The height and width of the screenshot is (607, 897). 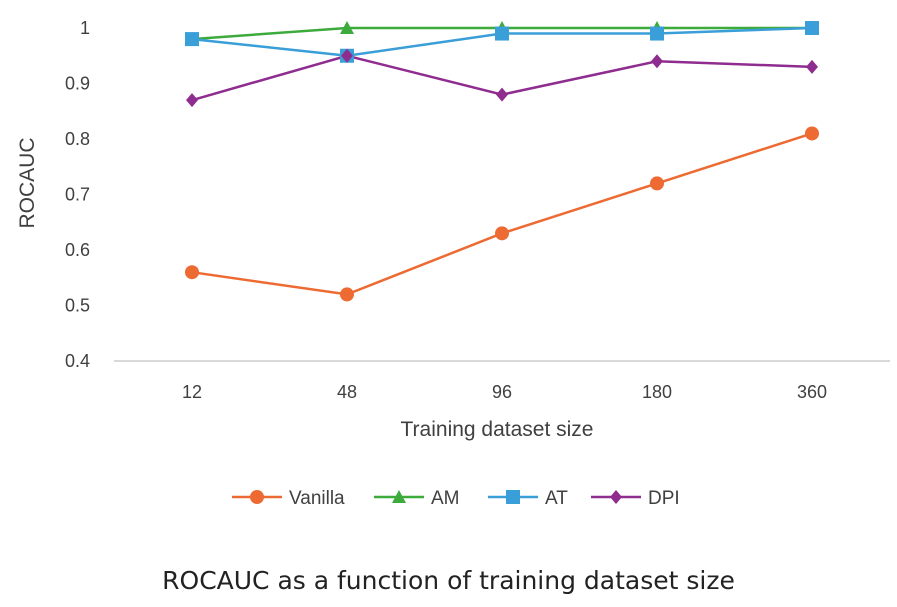 What do you see at coordinates (445, 498) in the screenshot?
I see `legend-label-am: AM` at bounding box center [445, 498].